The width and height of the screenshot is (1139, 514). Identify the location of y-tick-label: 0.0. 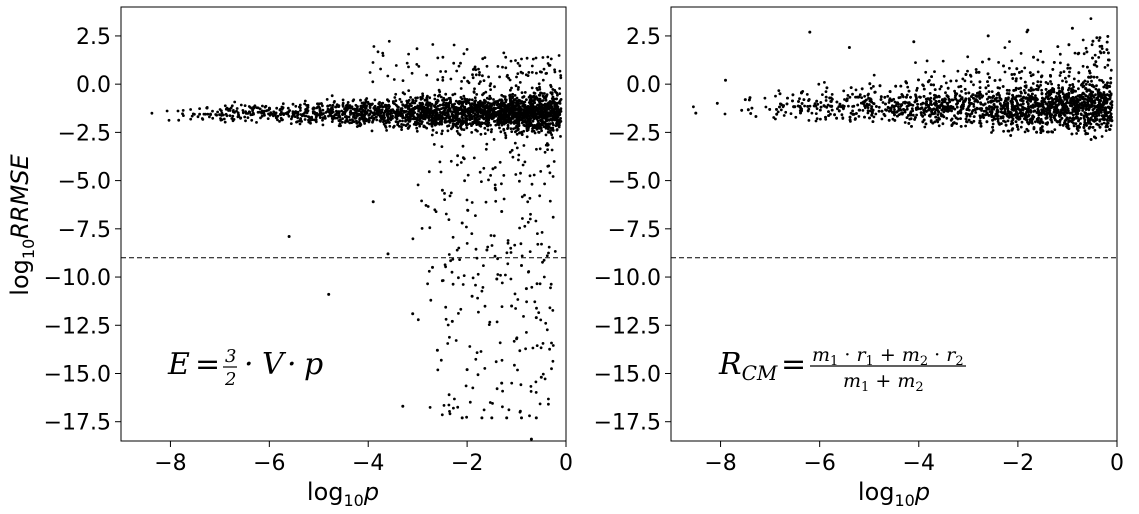
(93, 85).